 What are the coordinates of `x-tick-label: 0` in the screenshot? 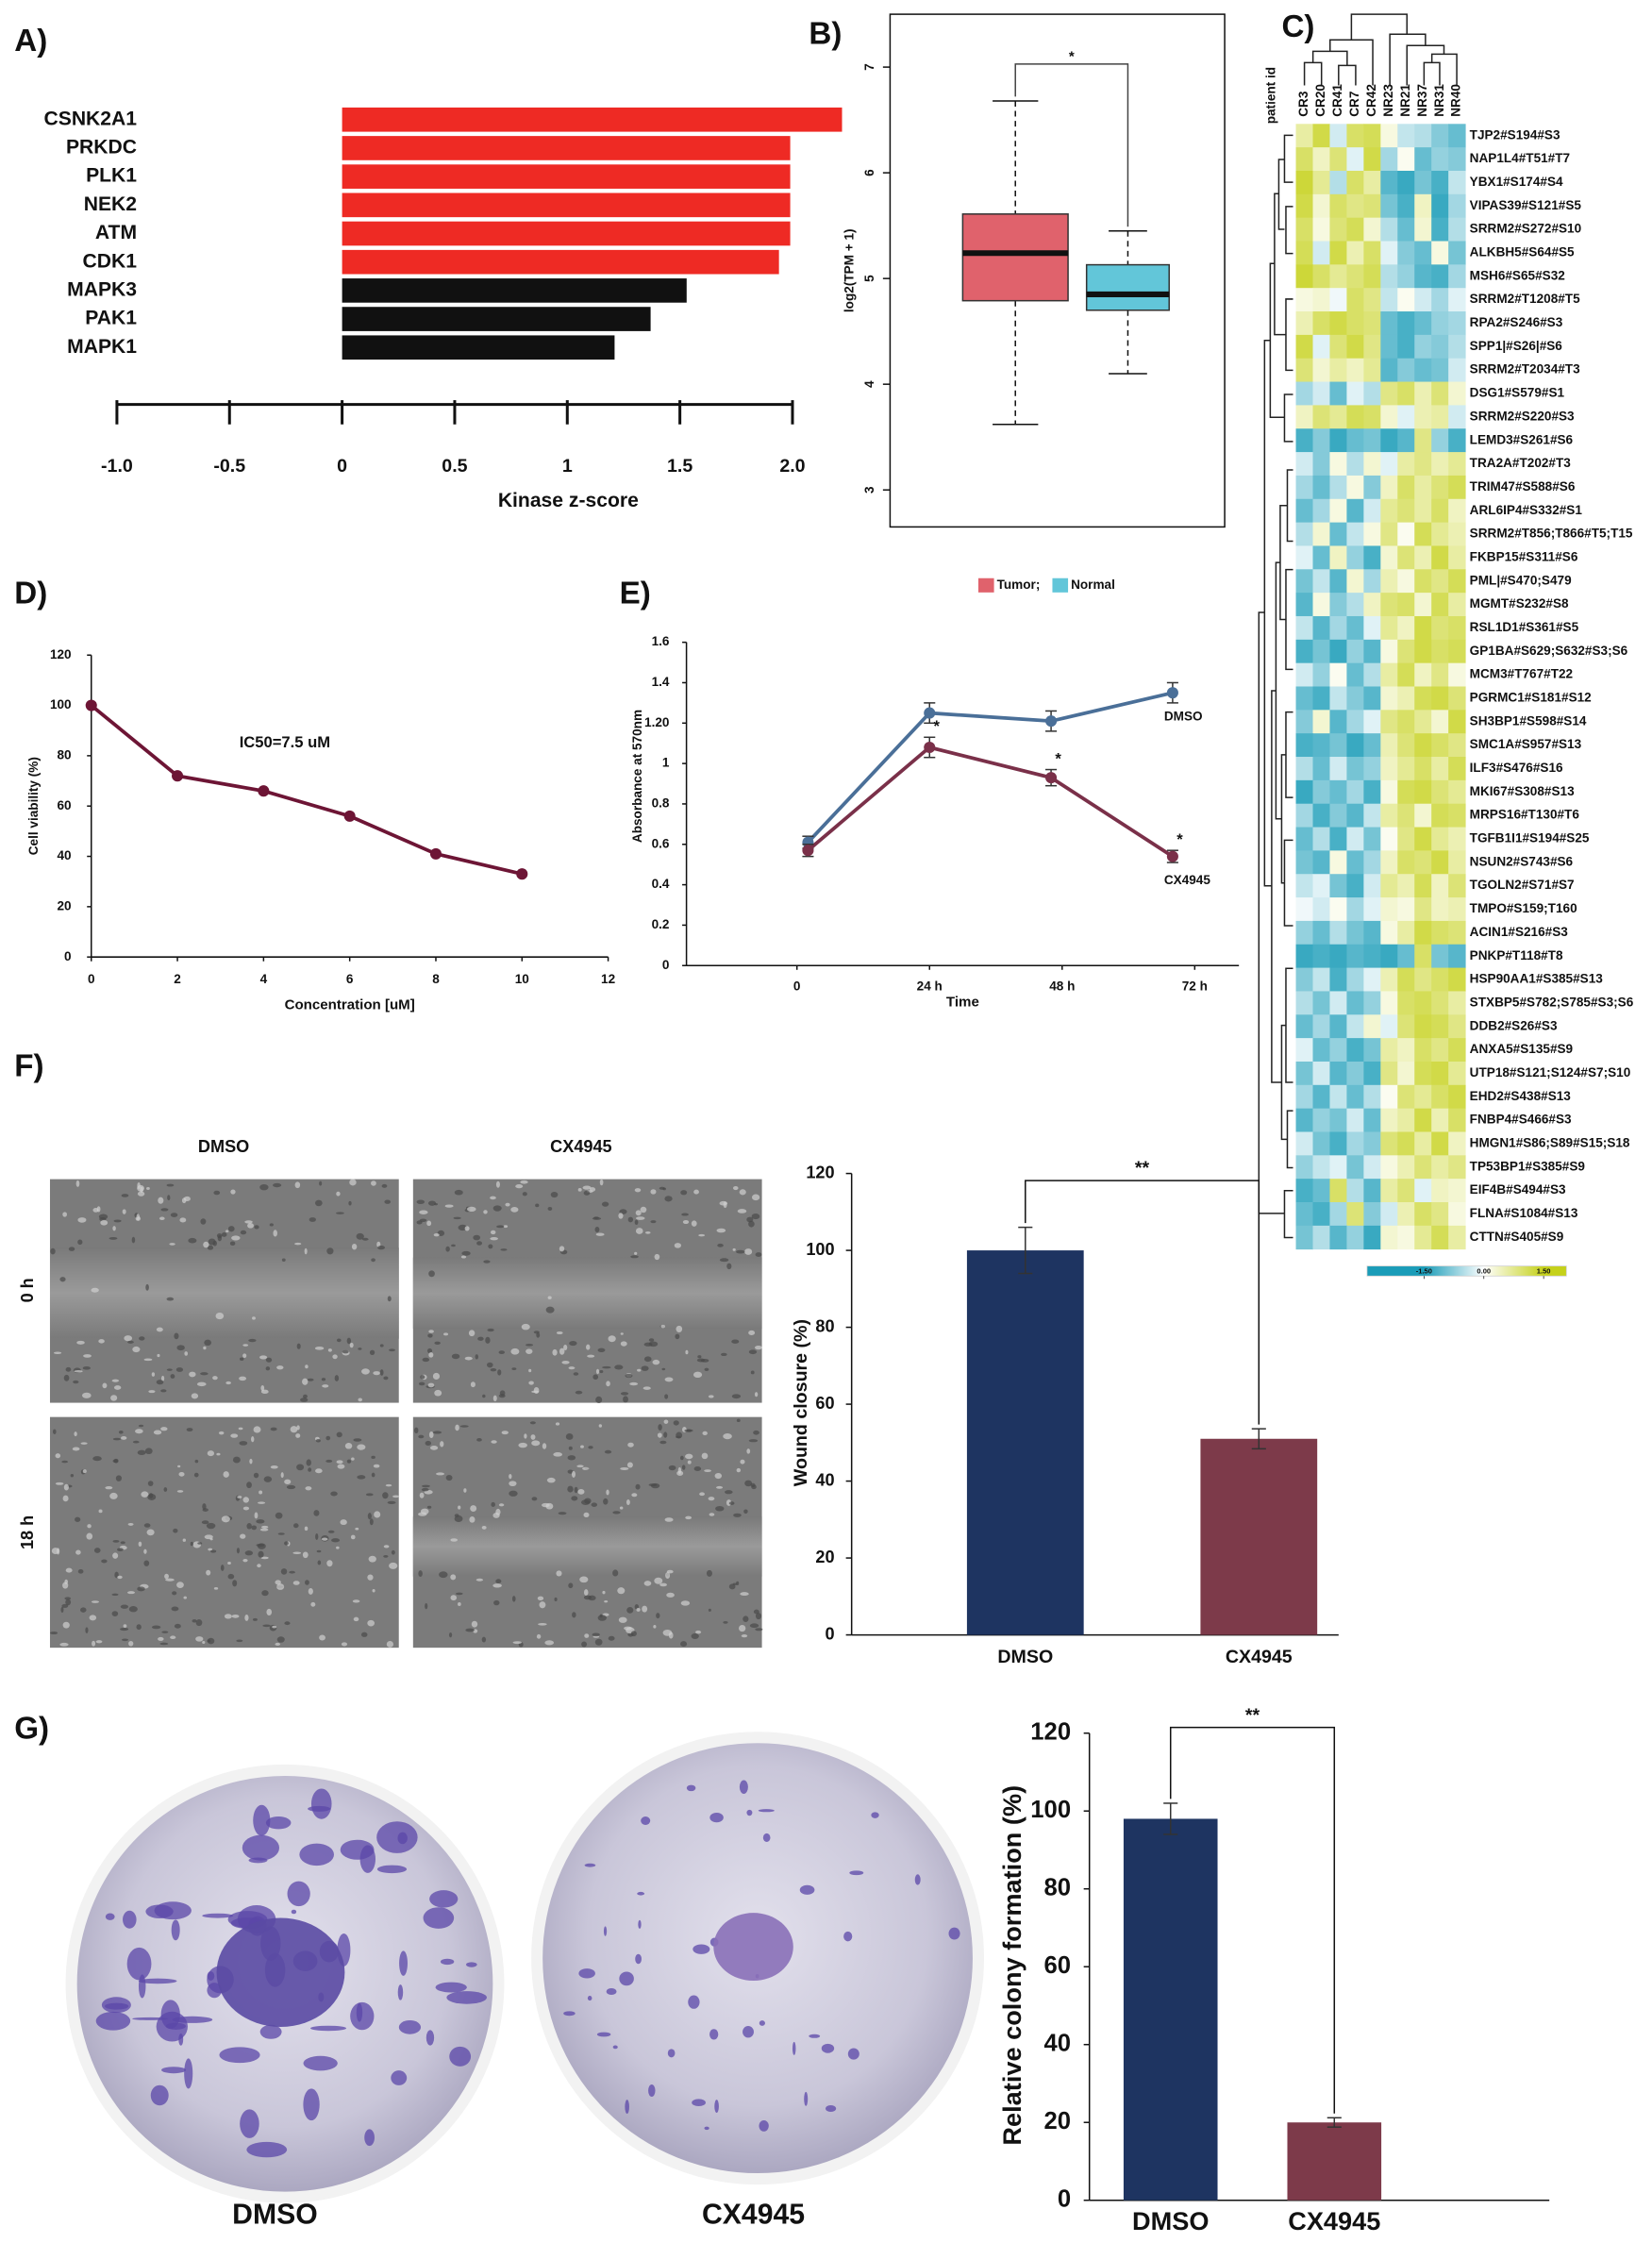 It's located at (797, 986).